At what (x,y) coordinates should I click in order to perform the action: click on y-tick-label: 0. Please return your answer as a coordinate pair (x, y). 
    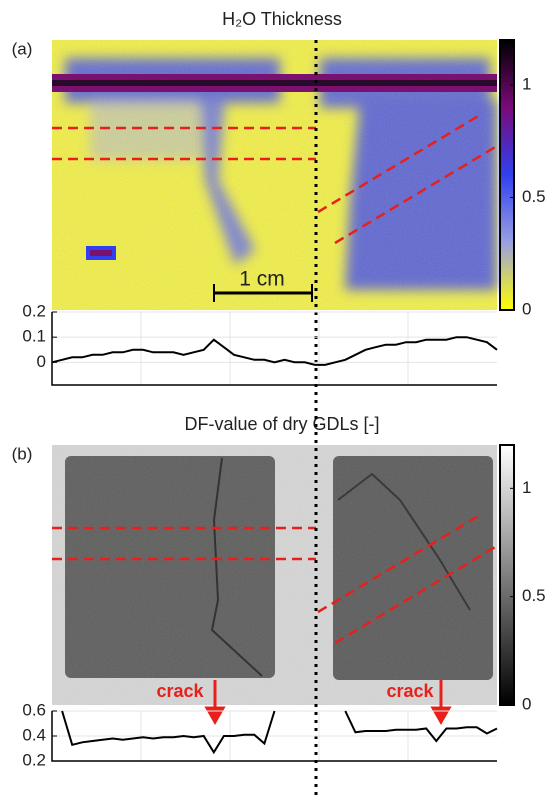
    Looking at the image, I should click on (41, 361).